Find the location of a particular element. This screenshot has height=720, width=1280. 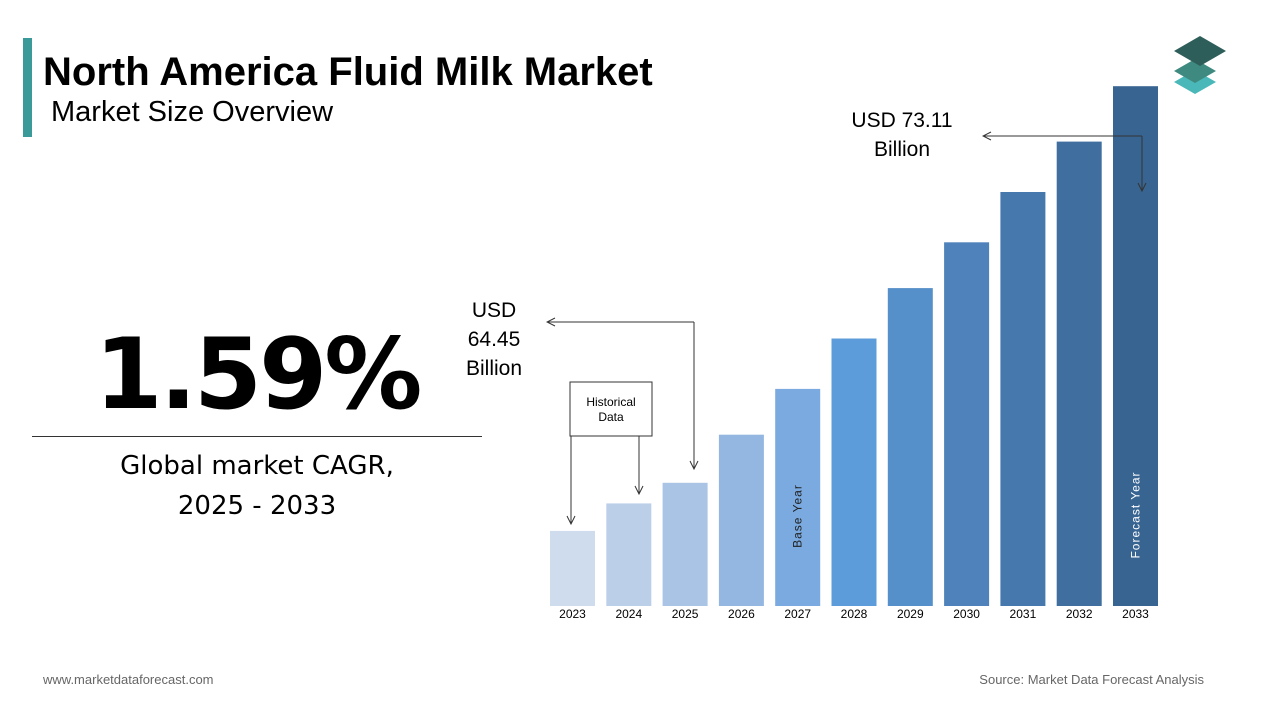

x-tick-label-2028: 2028 is located at coordinates (854, 614).